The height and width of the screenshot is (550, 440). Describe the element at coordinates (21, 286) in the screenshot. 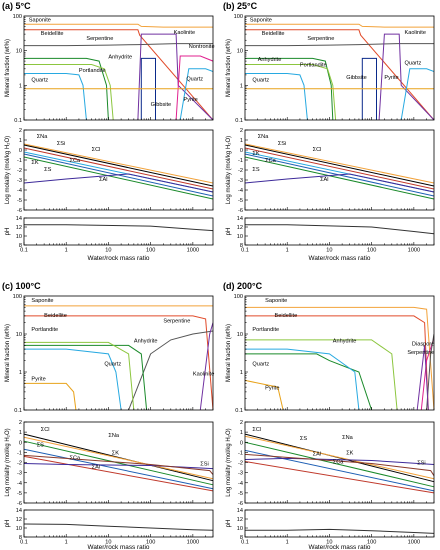

I see `panel-title: (c) 100°C` at that location.